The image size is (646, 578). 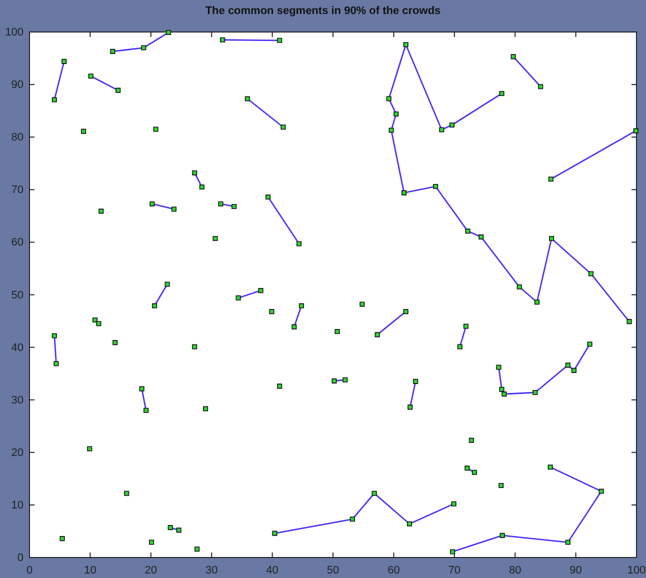 I want to click on y-tick-label: 60, so click(x=17, y=242).